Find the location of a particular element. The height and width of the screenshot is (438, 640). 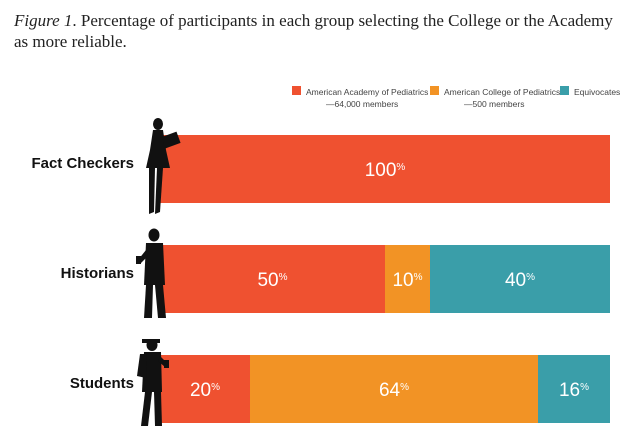

value-label-students-american-academy-of-pediatrics: 20% is located at coordinates (205, 390).